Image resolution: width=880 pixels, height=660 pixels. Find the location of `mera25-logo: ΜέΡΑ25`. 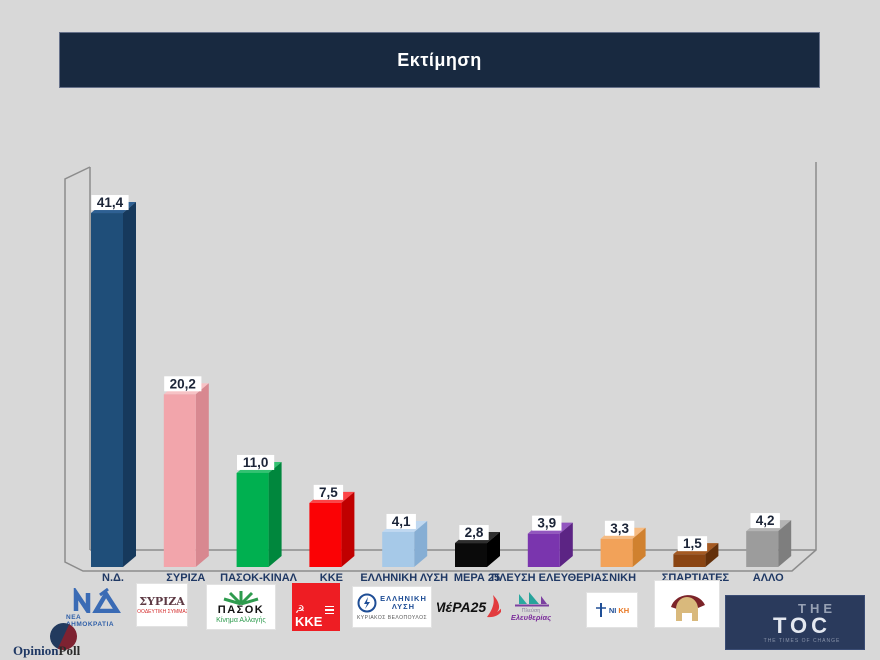

mera25-logo: ΜέΡΑ25 is located at coordinates (469, 607).